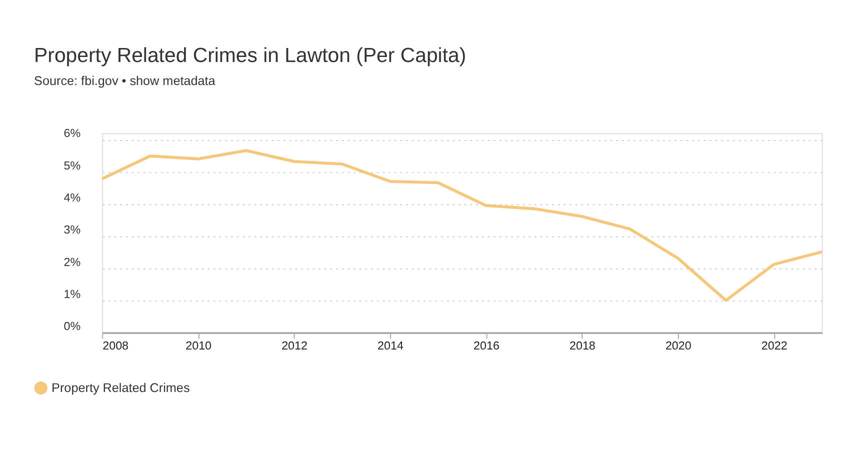 The height and width of the screenshot is (459, 853). I want to click on chart-title: Property Related Crimes in Lawton (Per Capita), so click(250, 55).